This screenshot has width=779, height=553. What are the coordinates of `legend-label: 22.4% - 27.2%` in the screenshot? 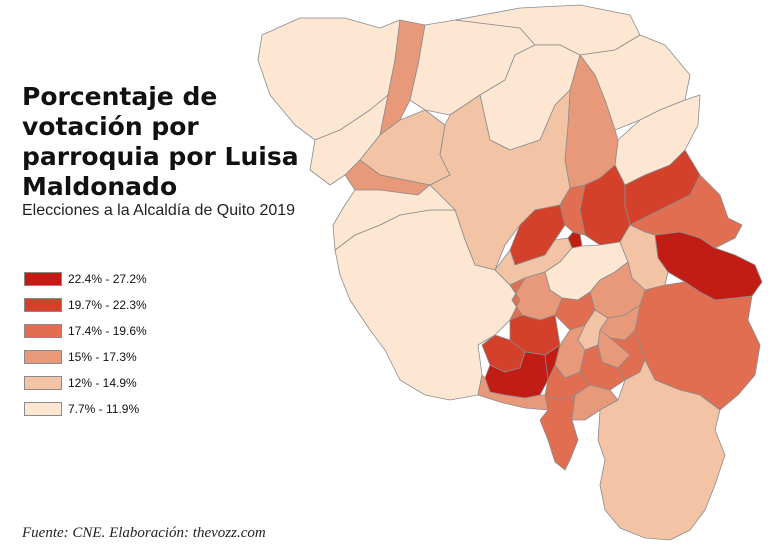 It's located at (107, 279).